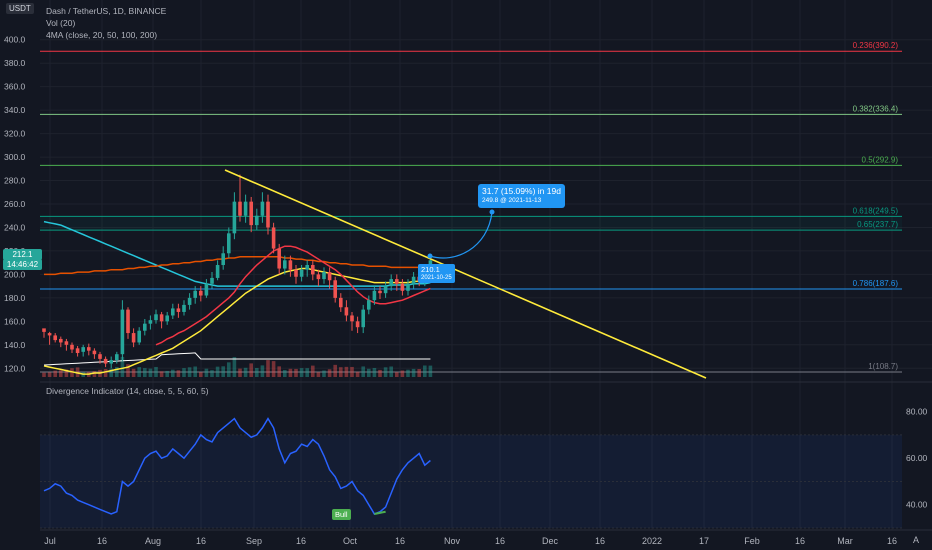 This screenshot has height=550, width=932. I want to click on volume-bars, so click(237, 364).